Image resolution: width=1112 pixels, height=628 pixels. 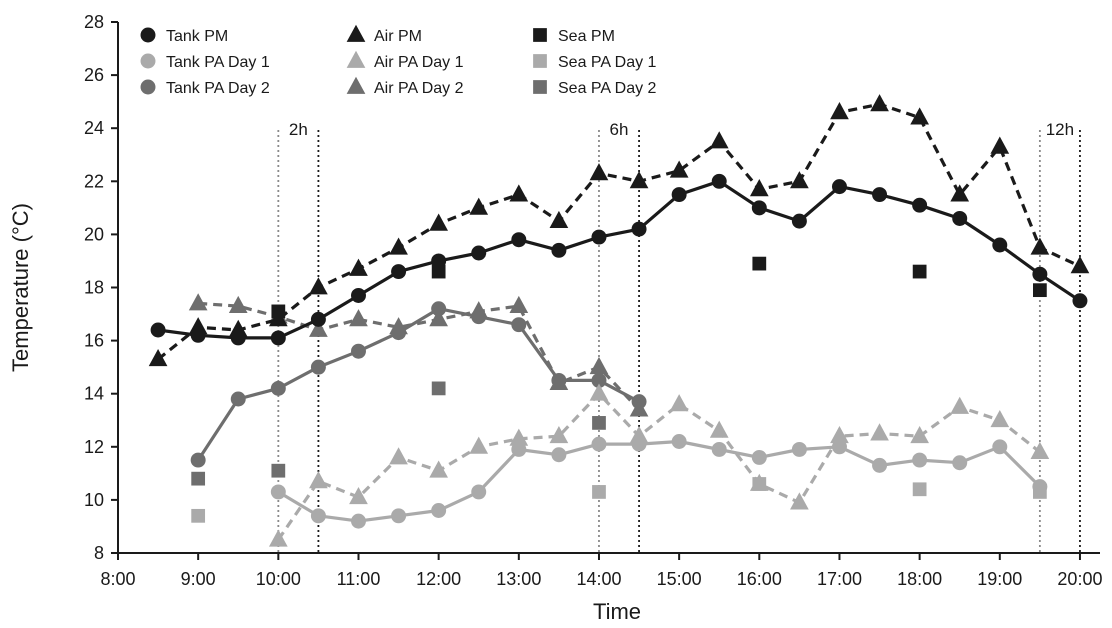 I want to click on legend-item-sea-pm: Sea PM, so click(x=574, y=36).